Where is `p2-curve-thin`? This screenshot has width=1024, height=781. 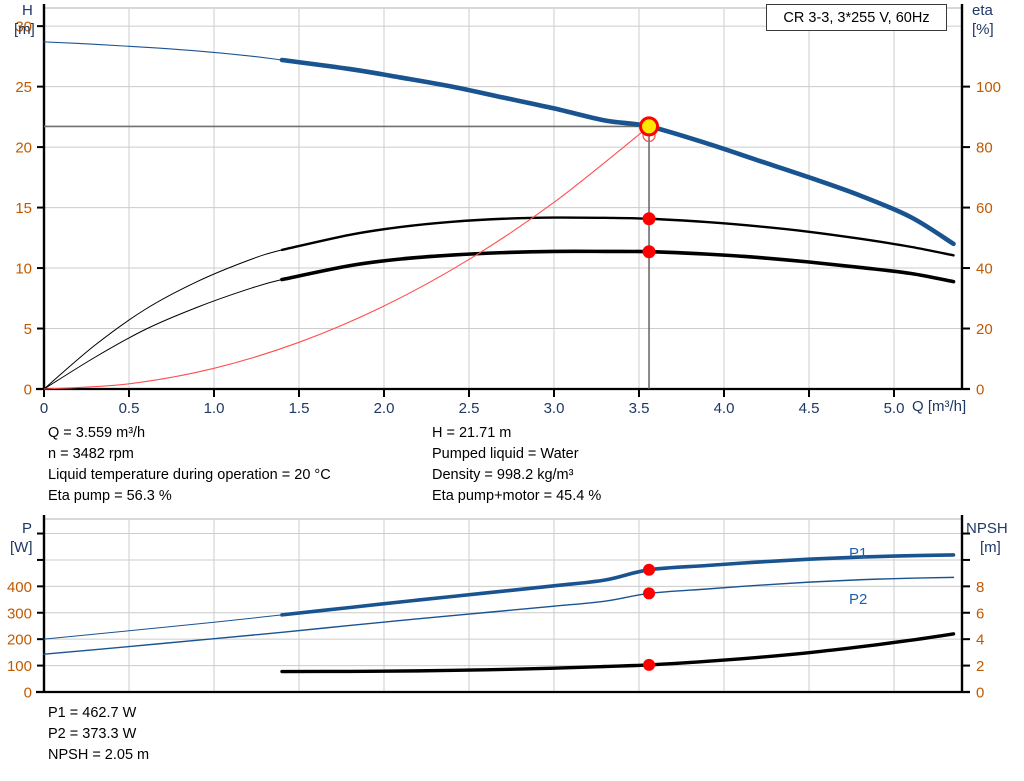 p2-curve-thin is located at coordinates (499, 615).